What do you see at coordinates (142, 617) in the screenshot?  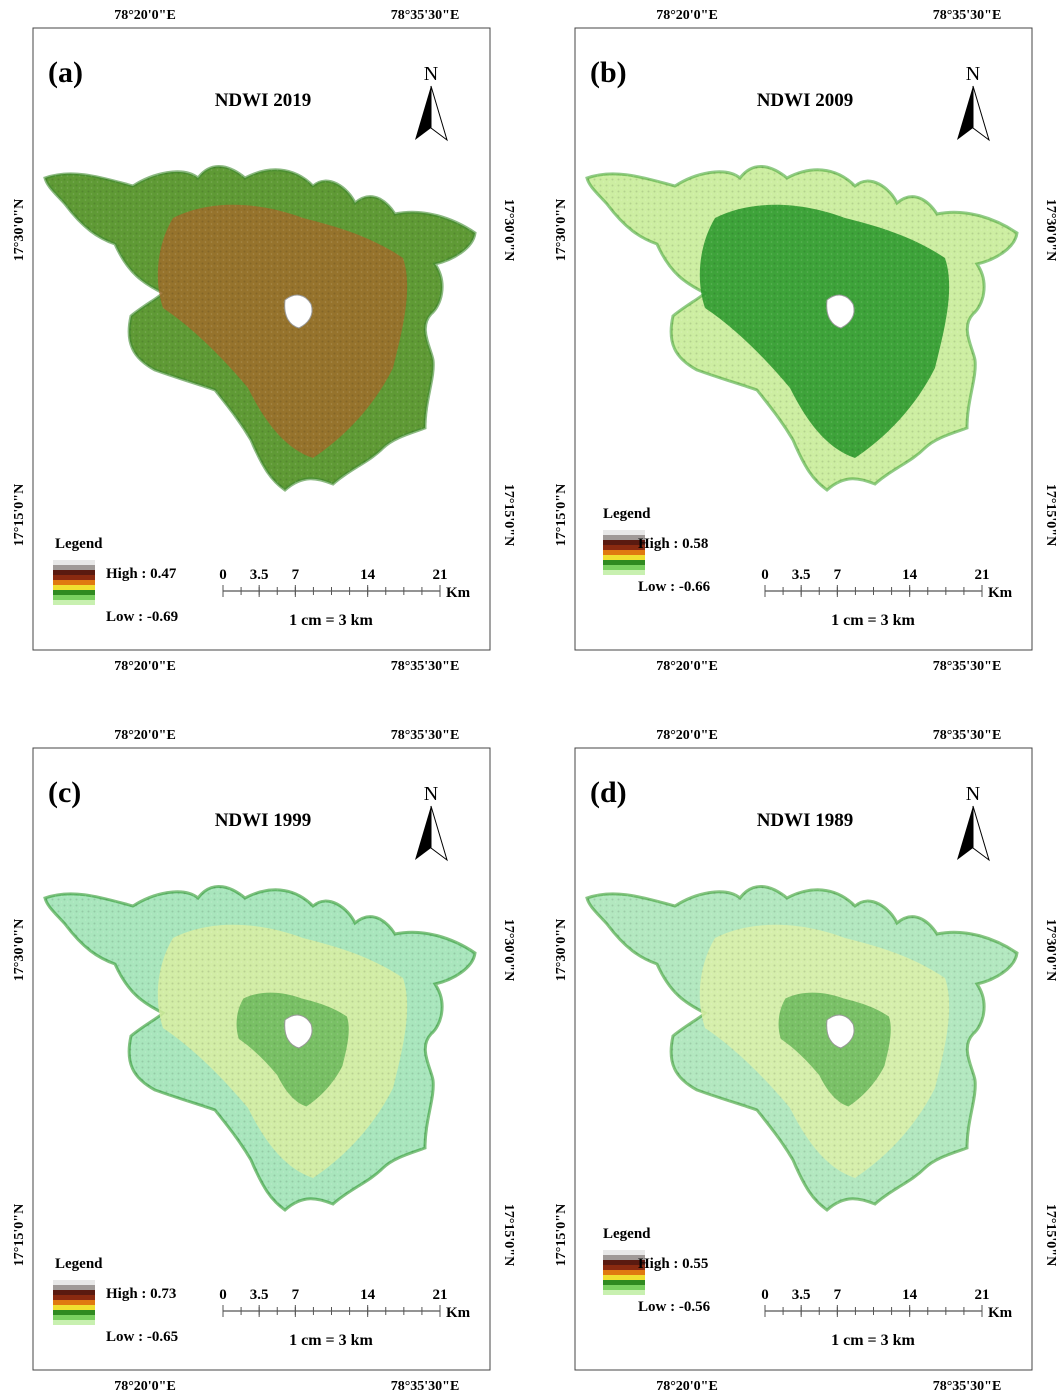 I see `legend-low: Low : -0.69` at bounding box center [142, 617].